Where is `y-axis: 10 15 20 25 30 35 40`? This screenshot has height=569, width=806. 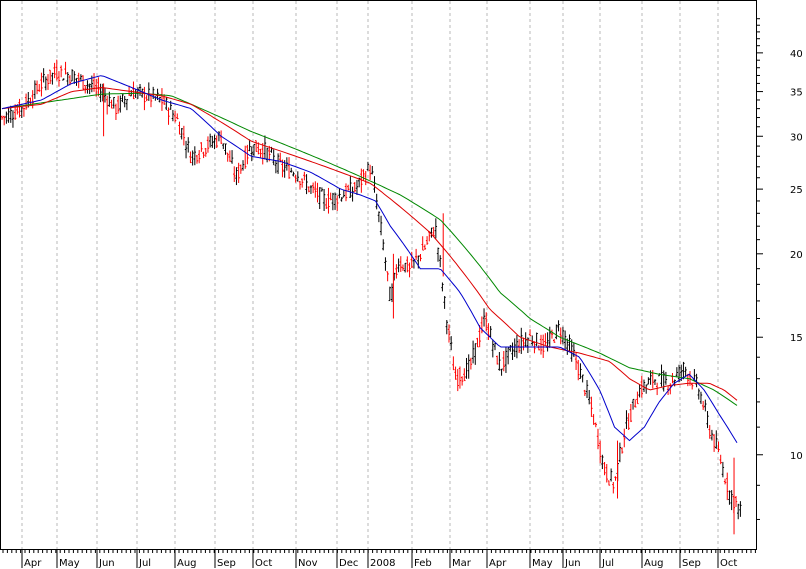
y-axis: 10 15 20 25 30 35 40 is located at coordinates (780, 269).